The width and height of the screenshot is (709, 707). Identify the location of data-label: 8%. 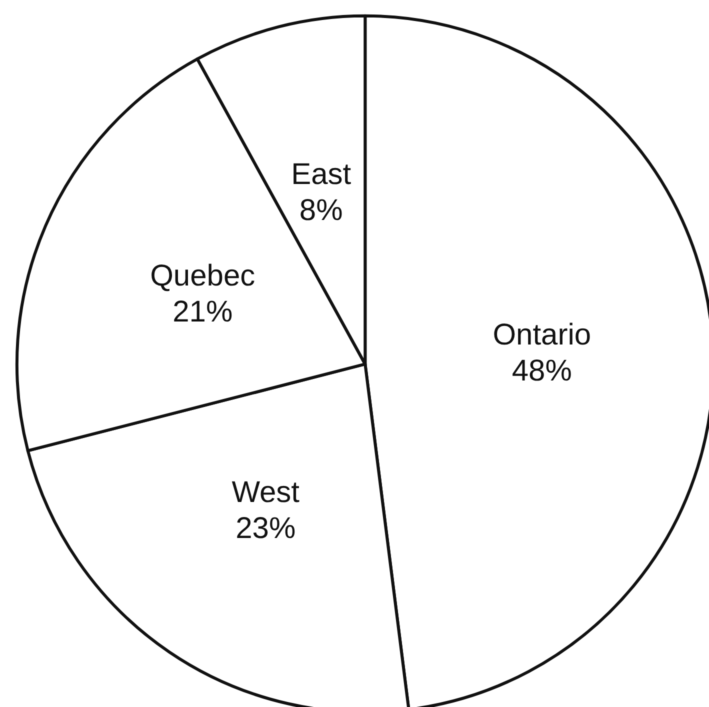
(321, 211).